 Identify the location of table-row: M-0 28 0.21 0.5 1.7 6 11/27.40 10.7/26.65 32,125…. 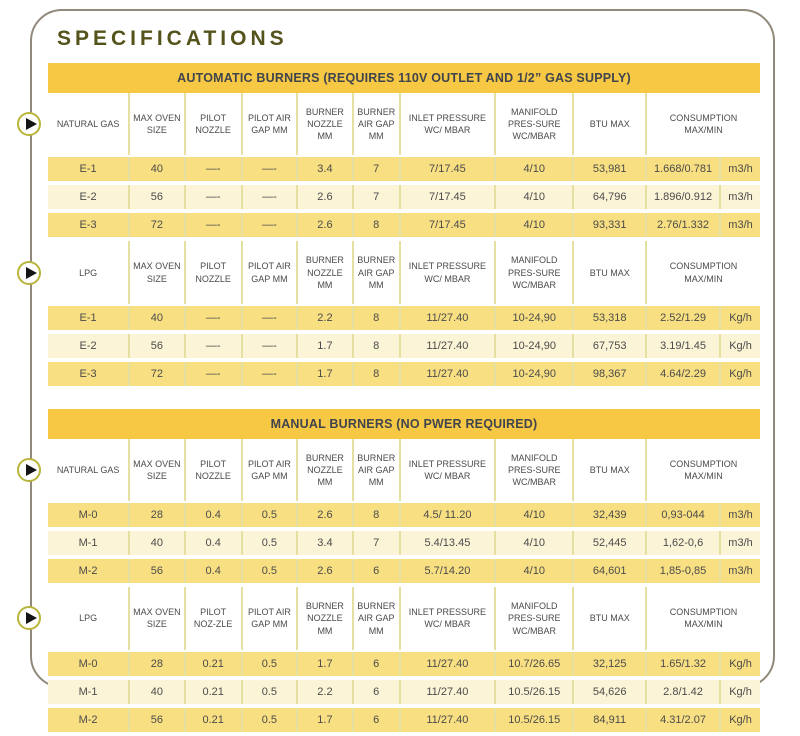
(404, 665).